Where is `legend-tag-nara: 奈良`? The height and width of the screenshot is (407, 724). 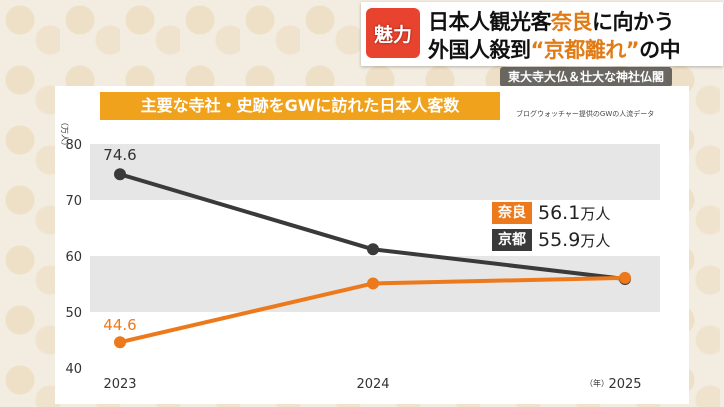
legend-tag-nara: 奈良 is located at coordinates (512, 213).